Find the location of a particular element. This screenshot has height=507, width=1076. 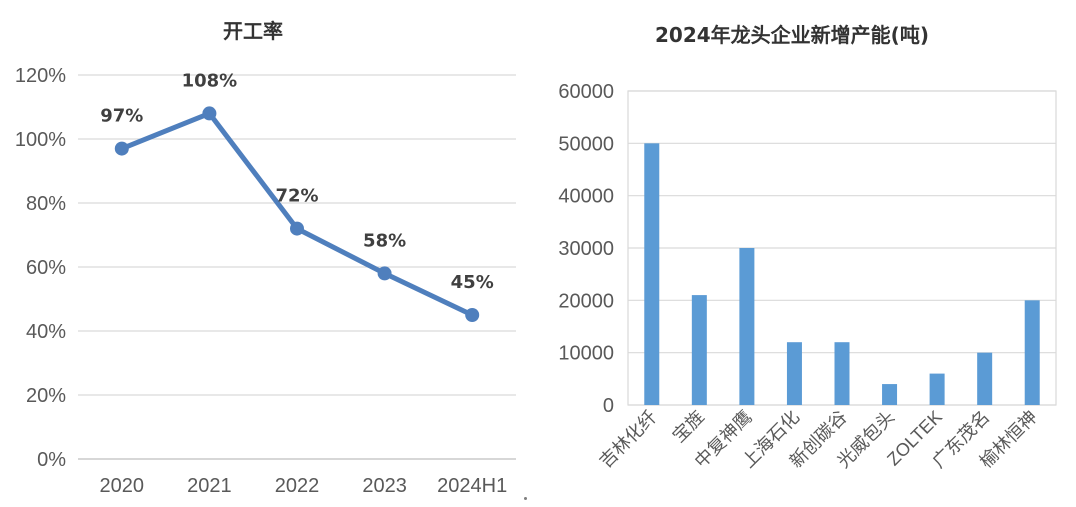

series-line is located at coordinates (297, 214).